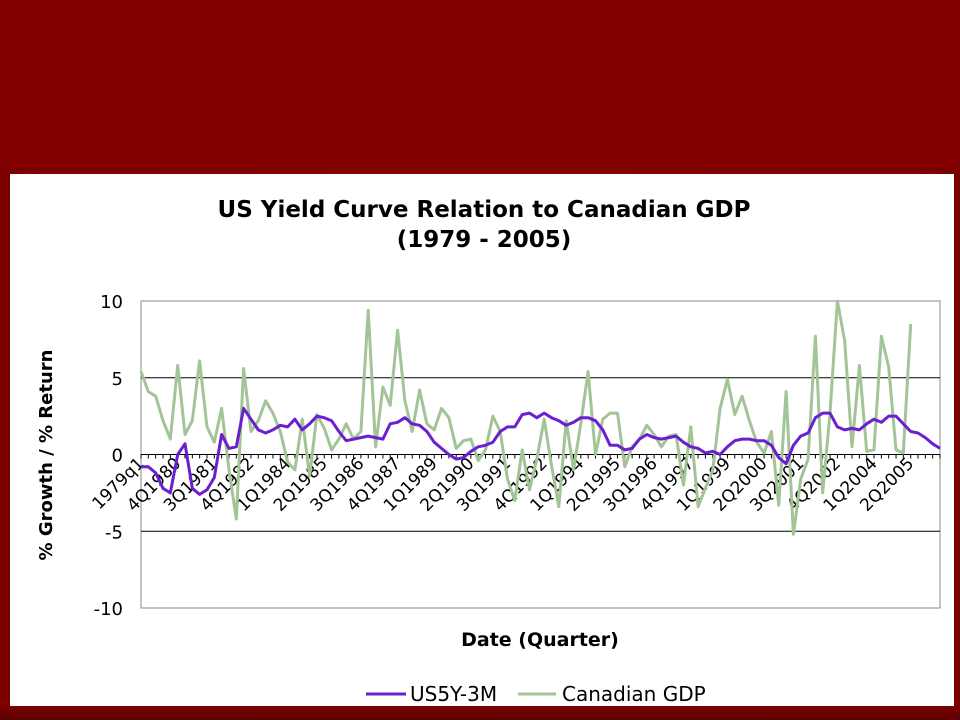  What do you see at coordinates (111, 302) in the screenshot?
I see `y-tick-label: 10` at bounding box center [111, 302].